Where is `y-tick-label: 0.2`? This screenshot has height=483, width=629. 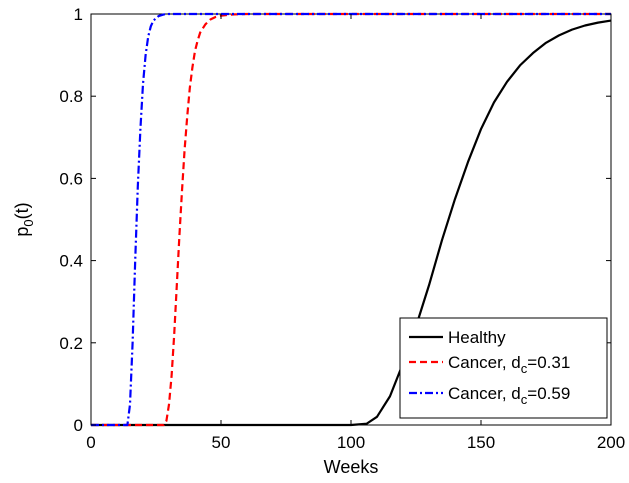 y-tick-label: 0.2 is located at coordinates (71, 343).